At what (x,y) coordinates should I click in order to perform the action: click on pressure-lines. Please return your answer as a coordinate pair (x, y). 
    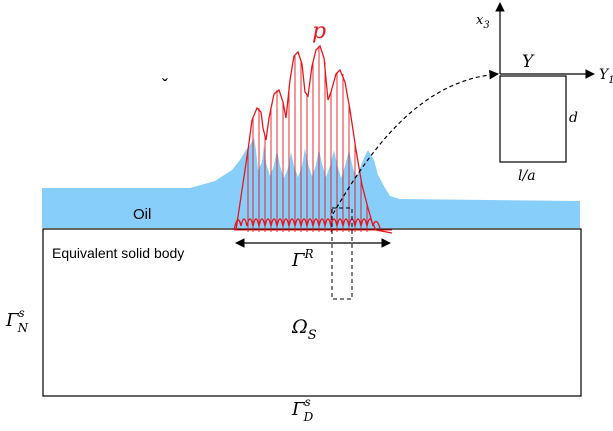
    Looking at the image, I should click on (307, 139).